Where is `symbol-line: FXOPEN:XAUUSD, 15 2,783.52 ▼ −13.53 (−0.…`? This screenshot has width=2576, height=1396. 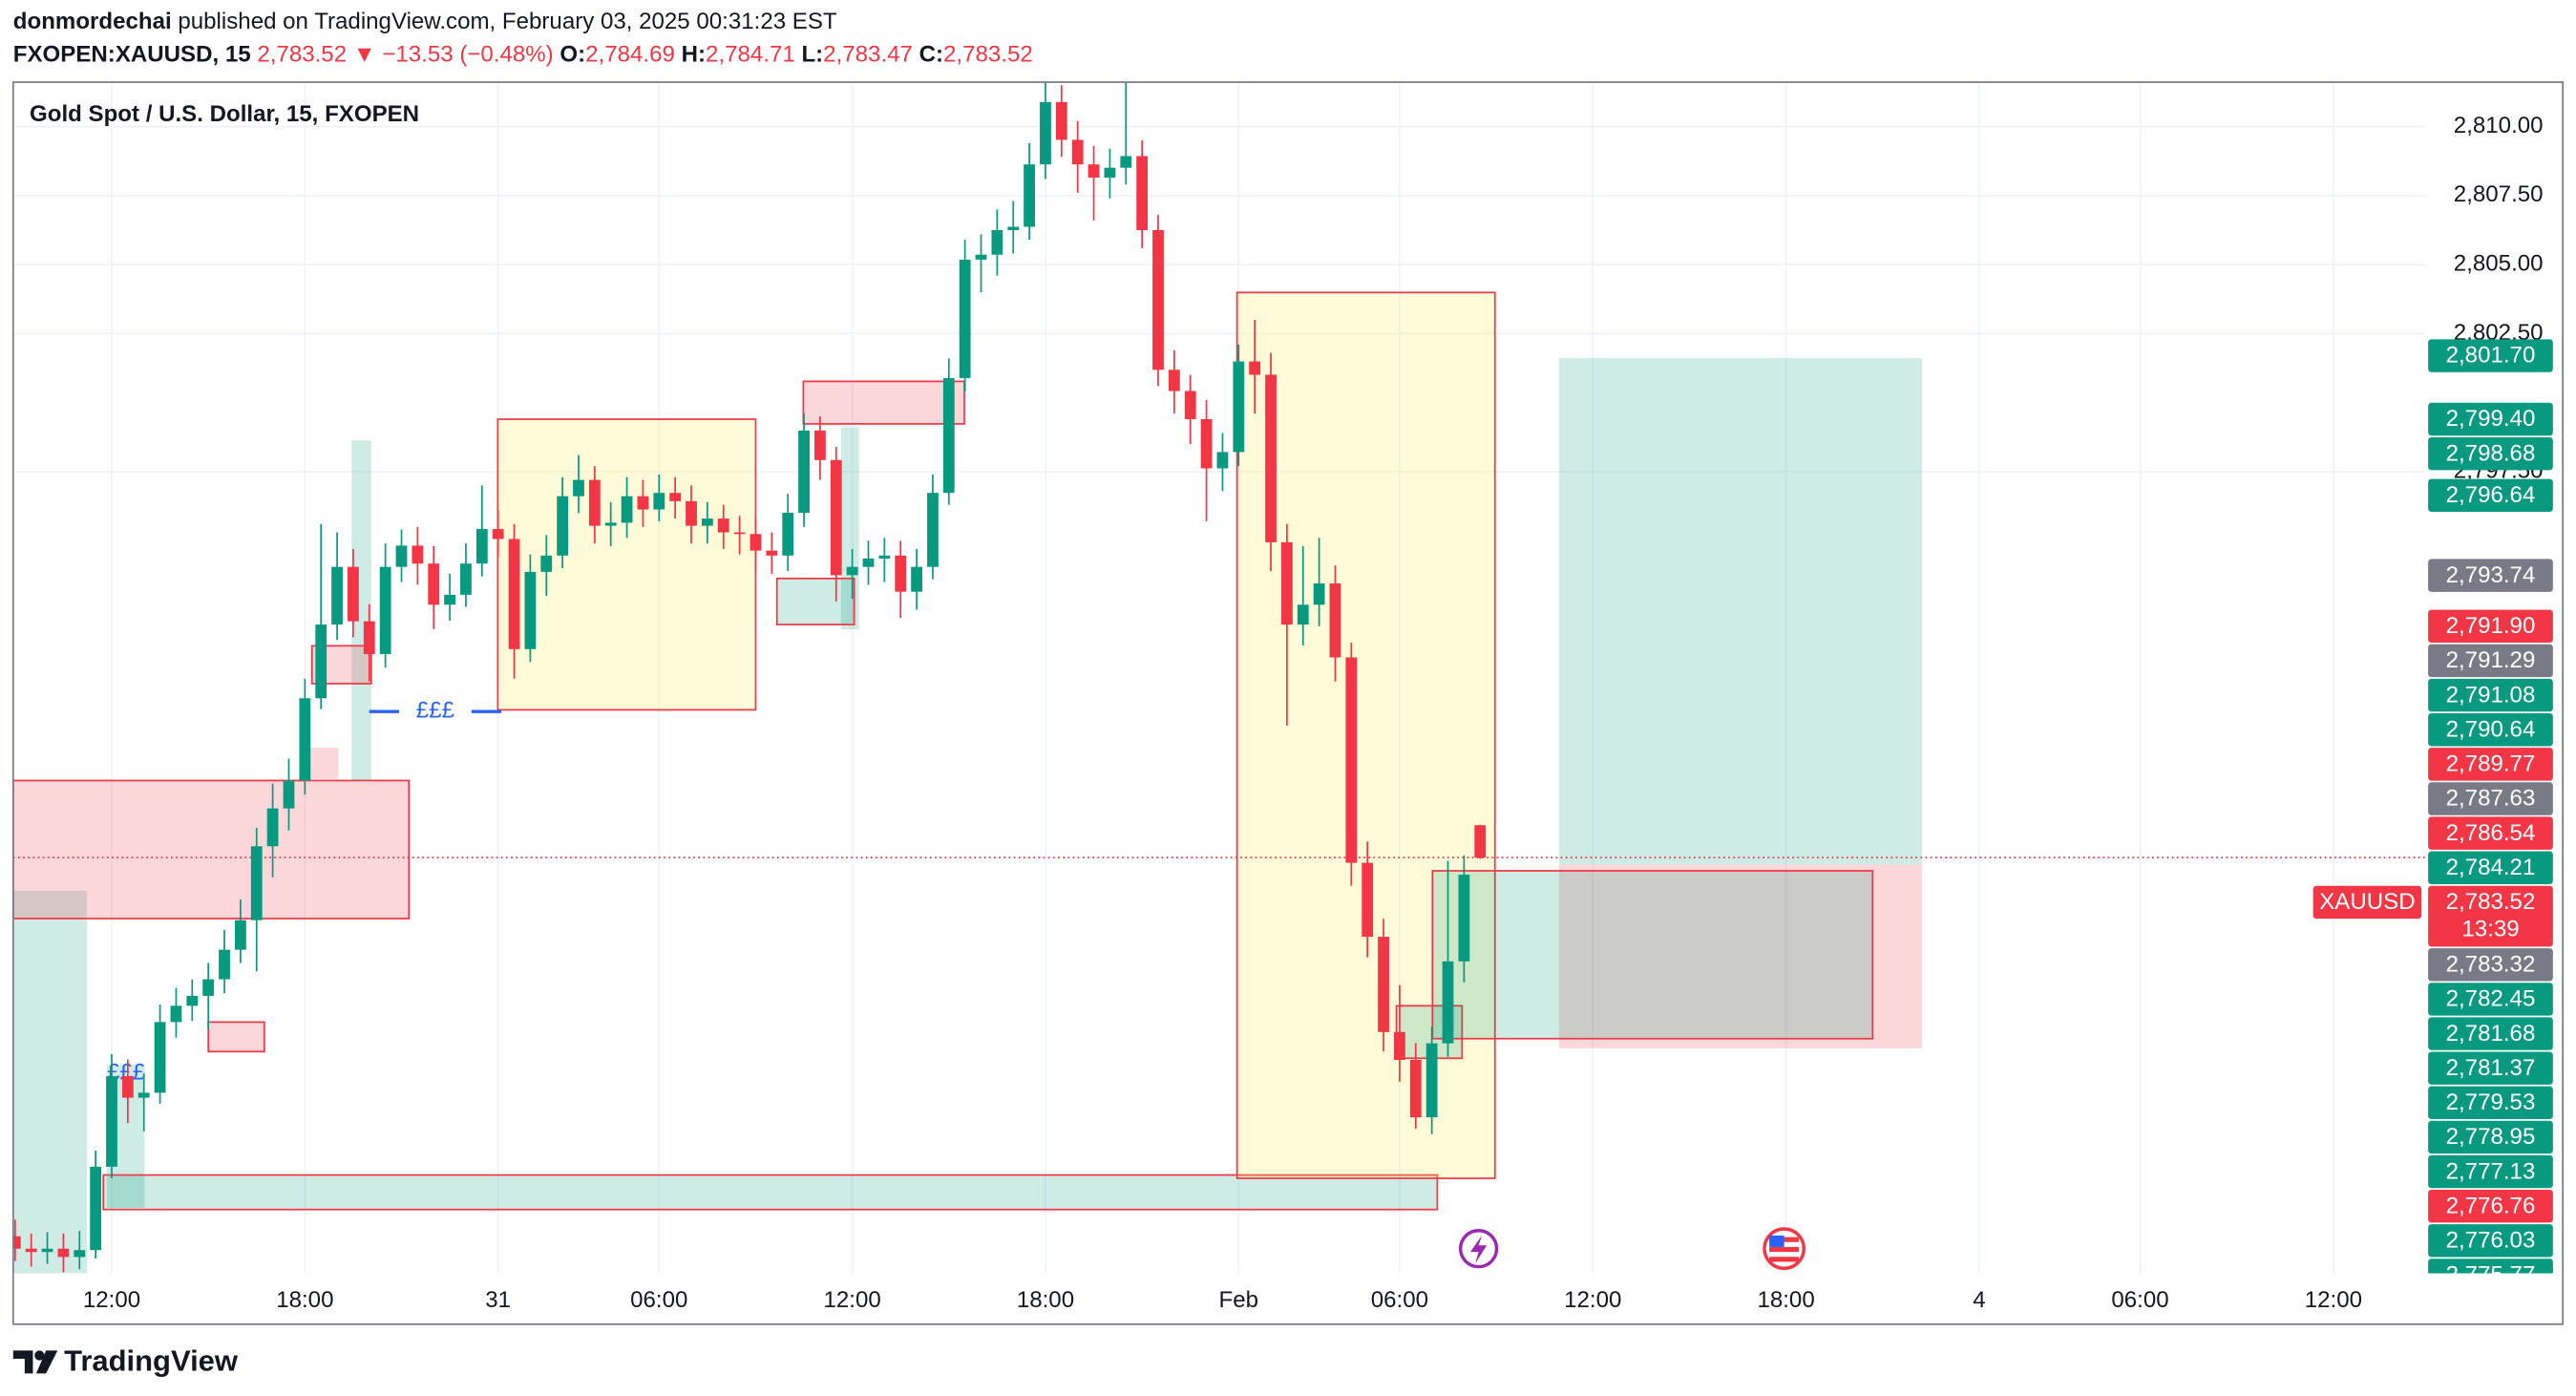
symbol-line: FXOPEN:XAUUSD, 15 2,783.52 ▼ −13.53 (−0.… is located at coordinates (523, 55).